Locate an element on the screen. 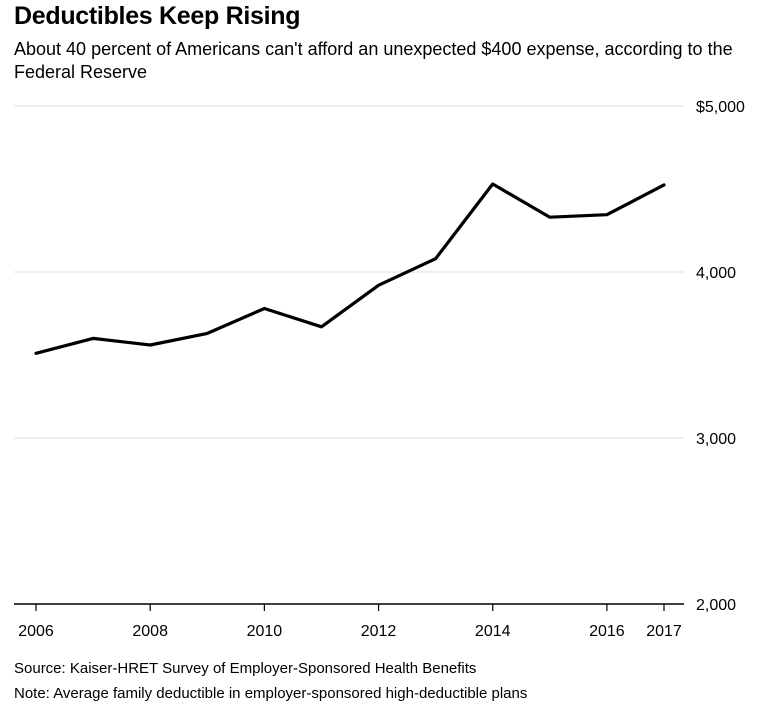 The width and height of the screenshot is (764, 712). x-tick-label: 2008 is located at coordinates (150, 631).